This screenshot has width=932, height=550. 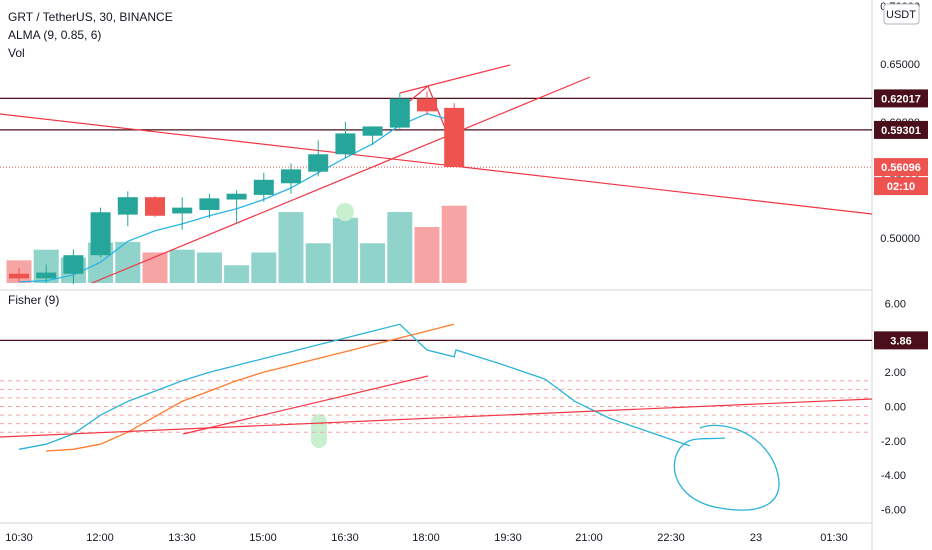 I want to click on fisher-tick: 0.00, so click(x=895, y=408).